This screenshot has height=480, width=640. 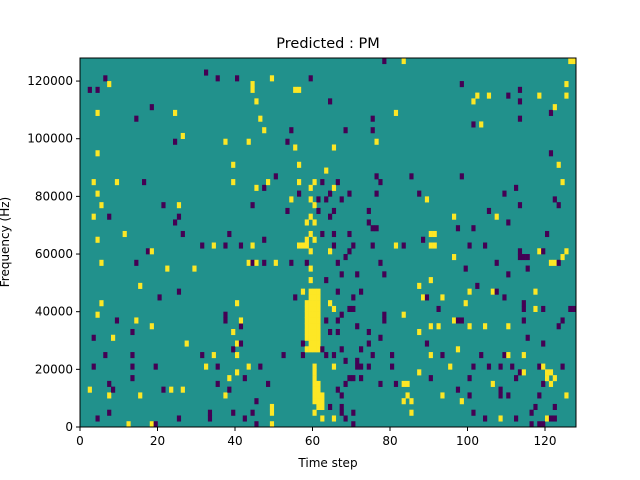 What do you see at coordinates (6, 242) in the screenshot?
I see `y-axis-label: Frequency (Hz)` at bounding box center [6, 242].